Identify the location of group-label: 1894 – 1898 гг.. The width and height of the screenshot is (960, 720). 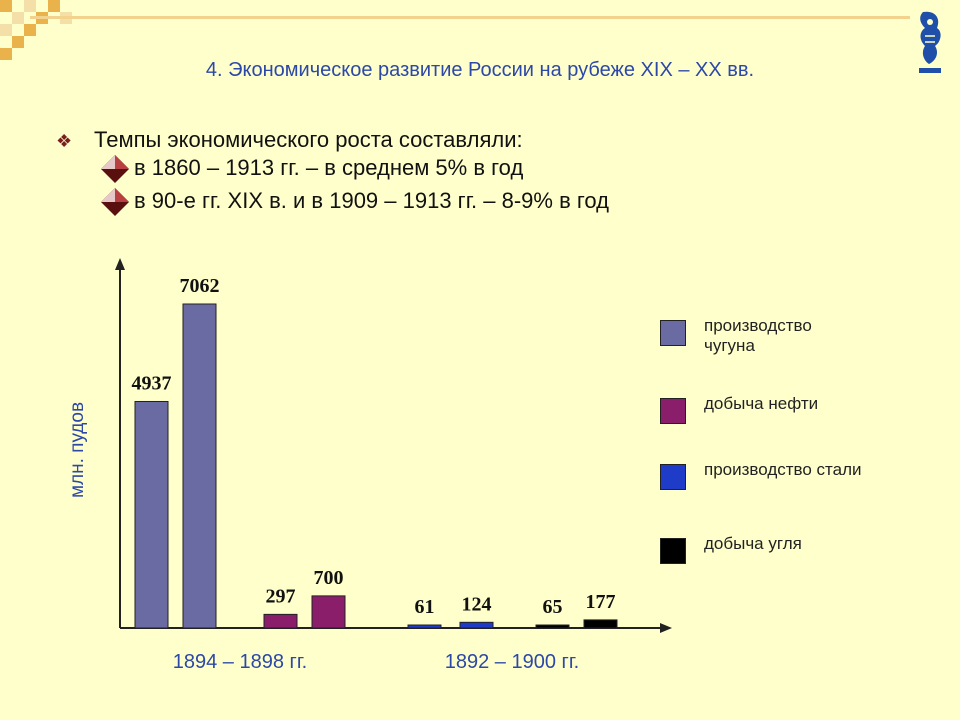
(240, 662).